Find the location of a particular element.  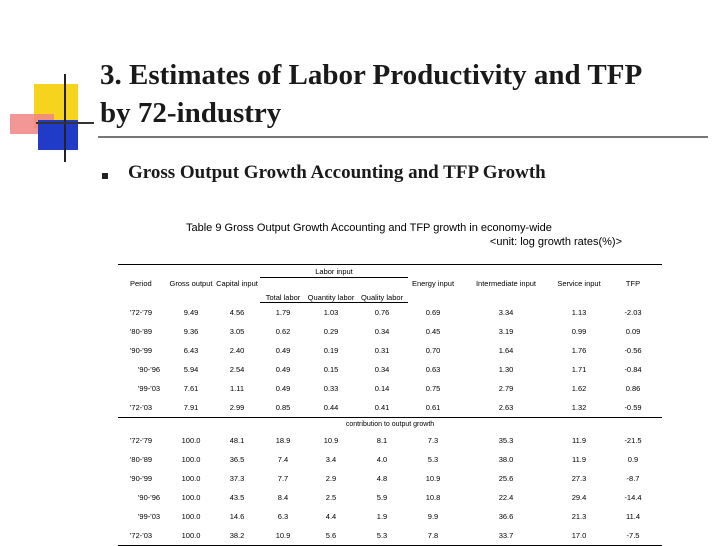

header-gross-output: Gross output is located at coordinates (191, 283).